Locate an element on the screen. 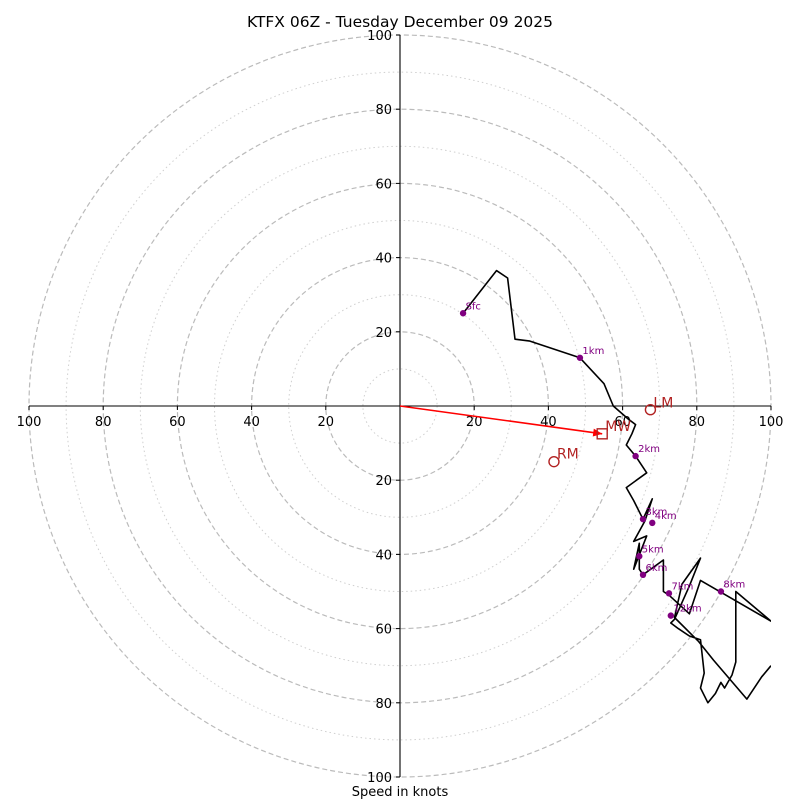 The image size is (800, 800). right-mover-marker is located at coordinates (554, 461).